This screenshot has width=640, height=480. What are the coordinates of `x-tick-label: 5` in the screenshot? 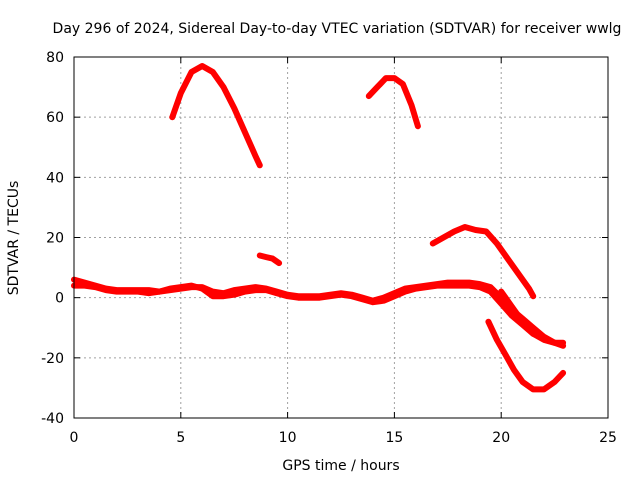 It's located at (180, 438).